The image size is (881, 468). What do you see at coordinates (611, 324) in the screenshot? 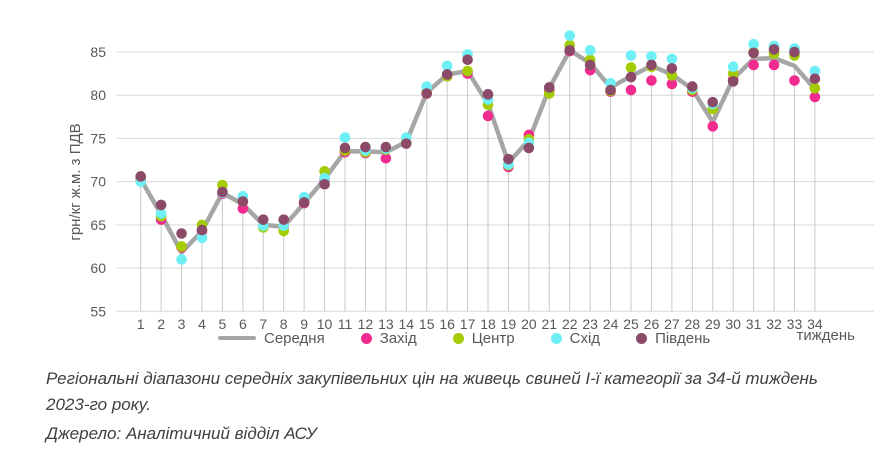
I see `x-tick-label: 24` at bounding box center [611, 324].